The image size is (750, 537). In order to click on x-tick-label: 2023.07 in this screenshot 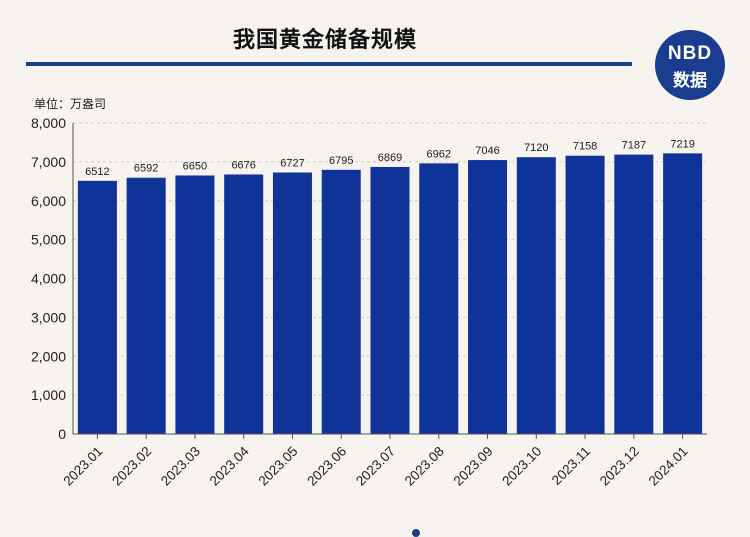, I will do `click(375, 466)`.